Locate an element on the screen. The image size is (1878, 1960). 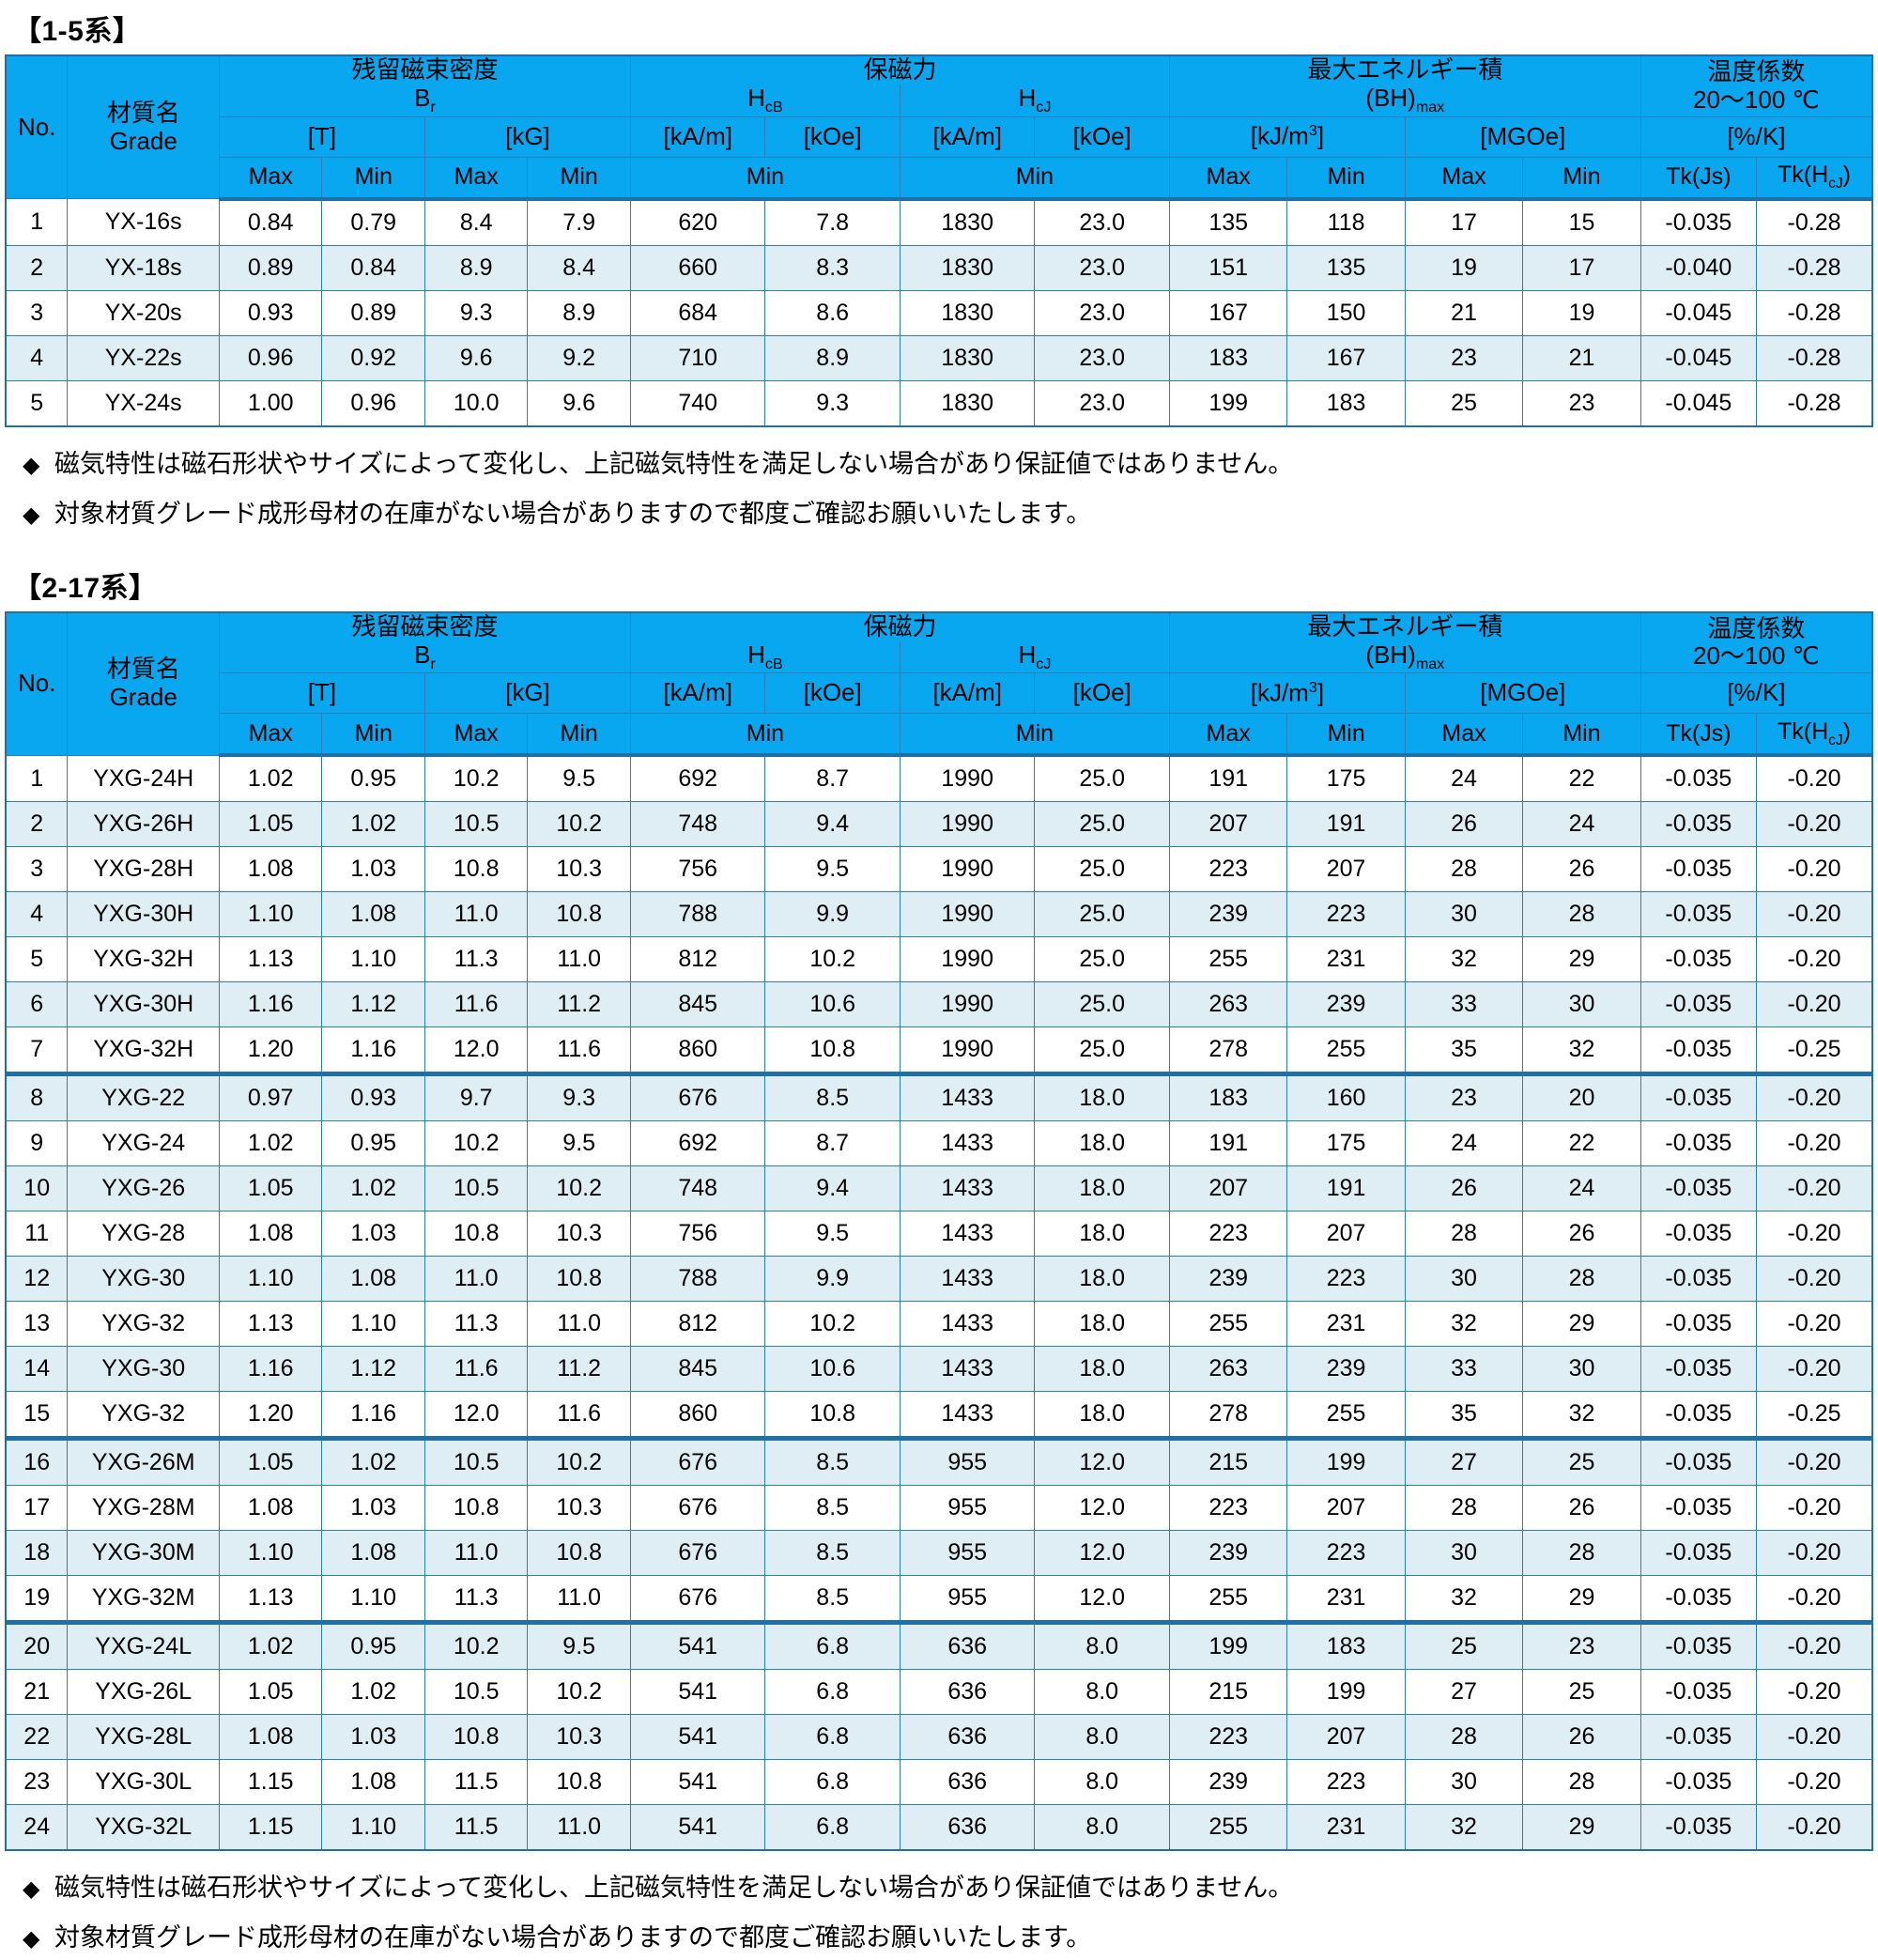
cell-br-kg-min: 7.9 is located at coordinates (579, 222).